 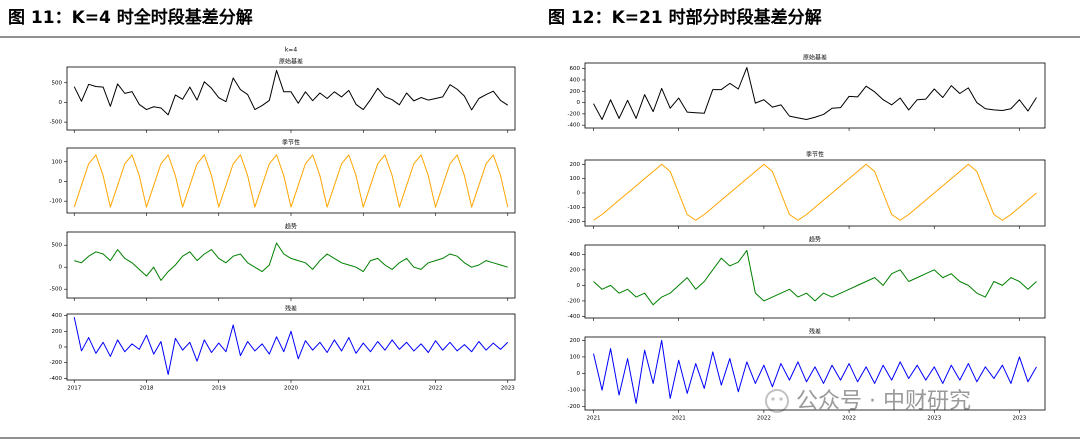 I want to click on watermark-icon, so click(x=777, y=401).